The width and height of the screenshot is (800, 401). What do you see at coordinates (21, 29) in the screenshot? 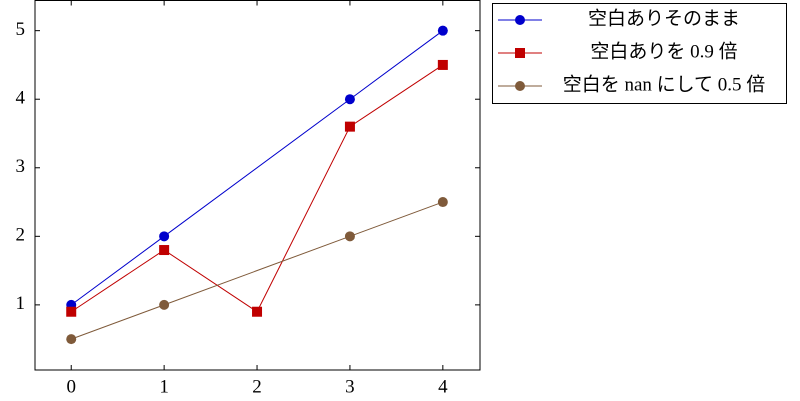
I see `y-tick-label: 5` at bounding box center [21, 29].